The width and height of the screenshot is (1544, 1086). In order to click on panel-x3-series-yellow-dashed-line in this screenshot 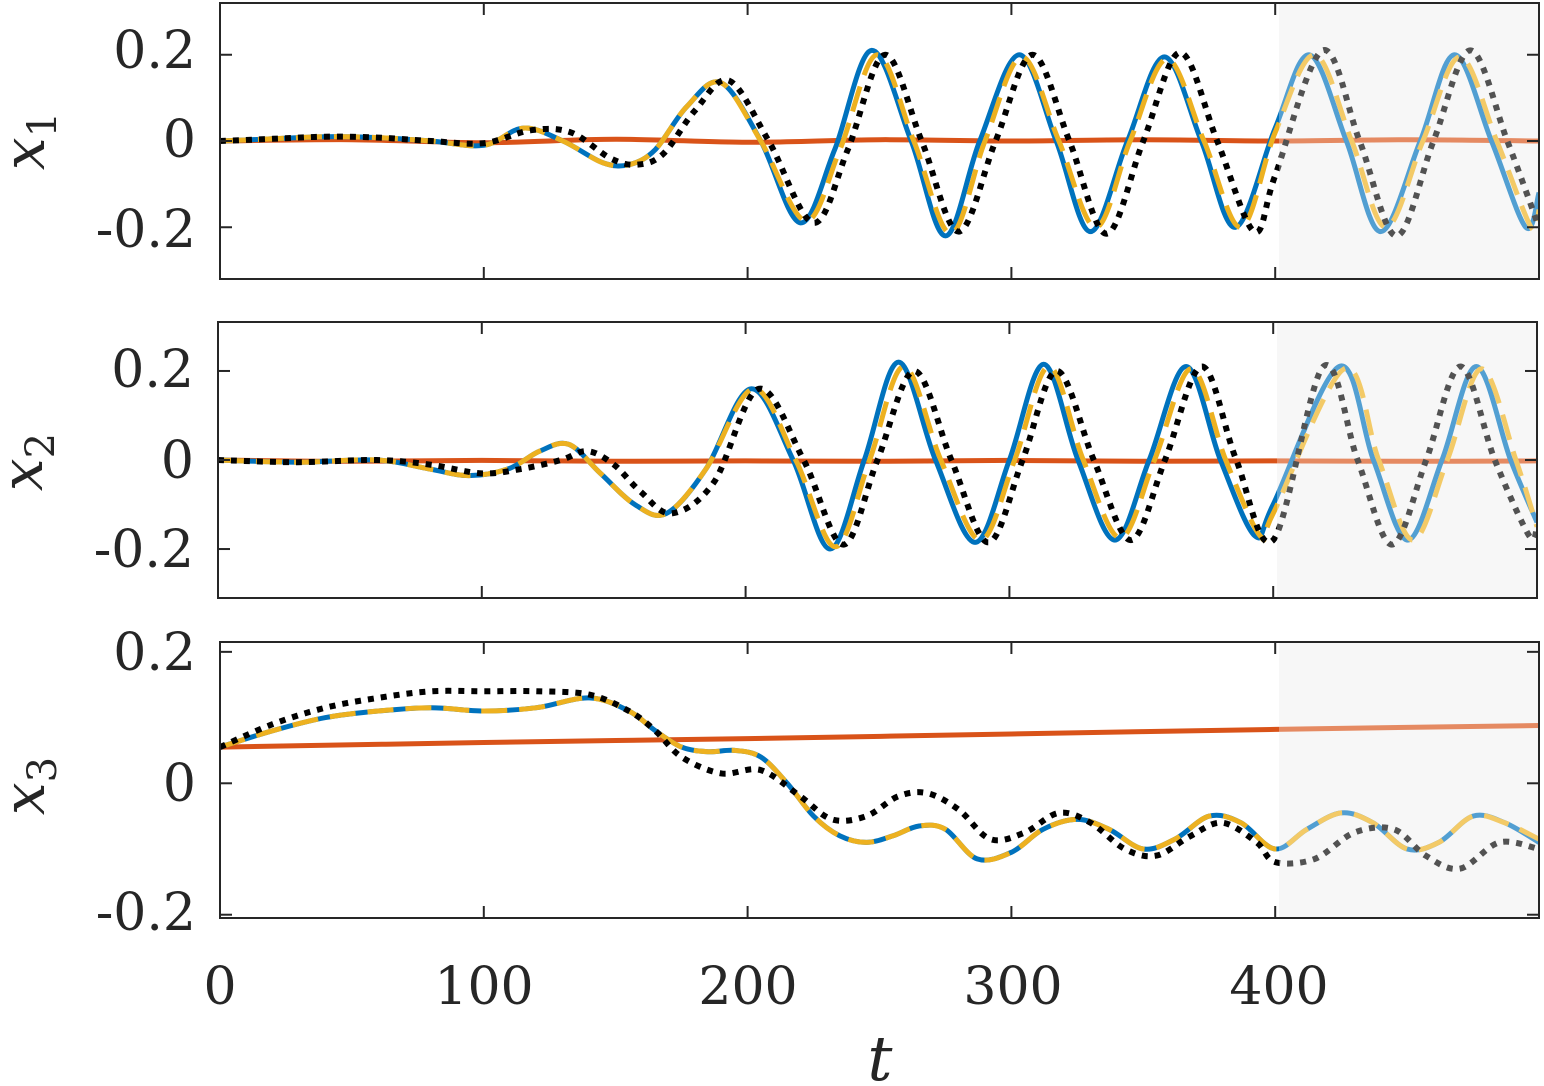, I will do `click(879, 779)`.